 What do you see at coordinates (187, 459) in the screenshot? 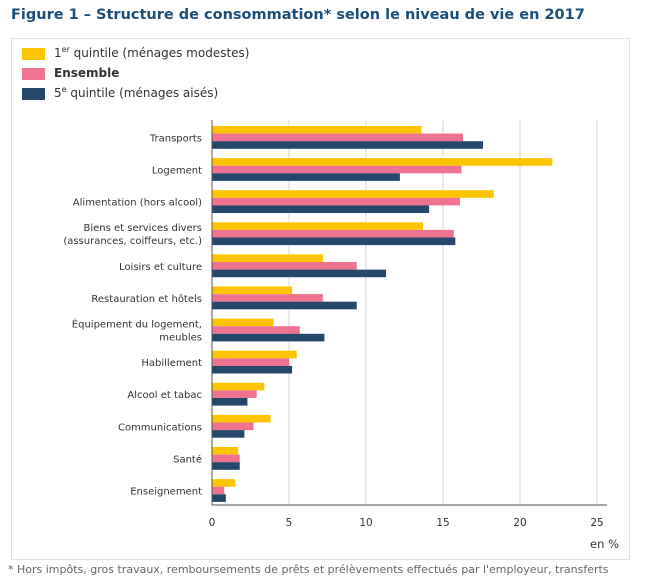
I see `category-label: Santé` at bounding box center [187, 459].